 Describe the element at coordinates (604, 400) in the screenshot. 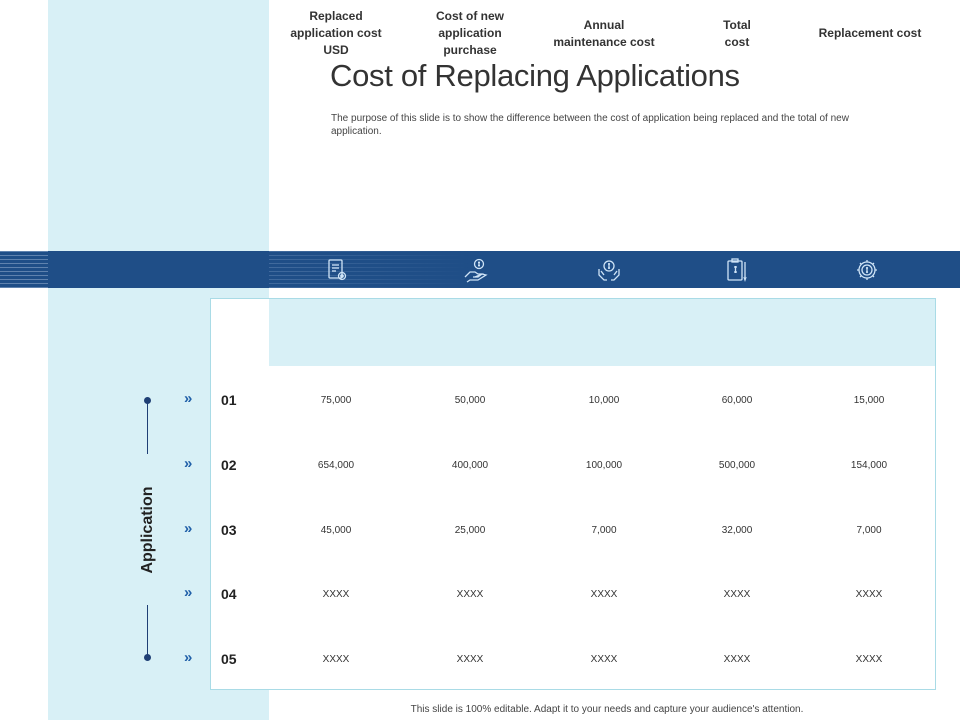

I see `table-cell: 10,000` at that location.